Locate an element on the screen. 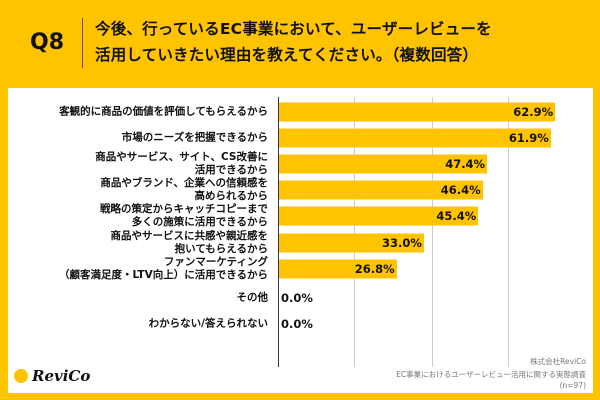  sample-size: (n=97) is located at coordinates (572, 385).